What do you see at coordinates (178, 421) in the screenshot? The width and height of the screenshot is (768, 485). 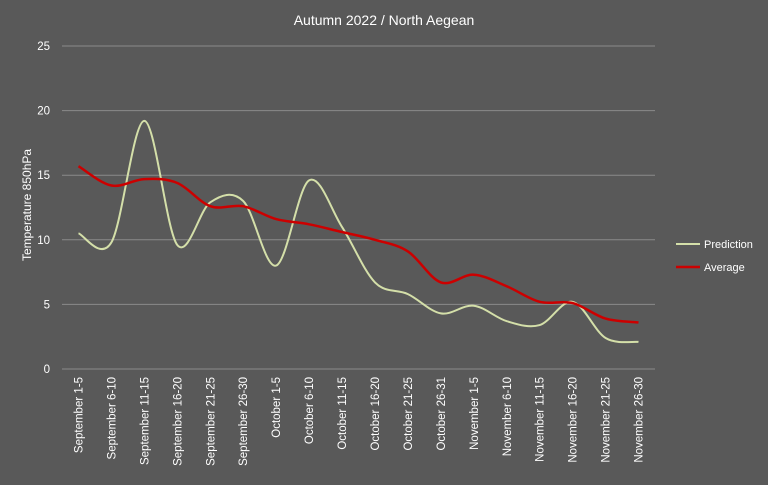 I see `x-tick-label: September 16-20` at bounding box center [178, 421].